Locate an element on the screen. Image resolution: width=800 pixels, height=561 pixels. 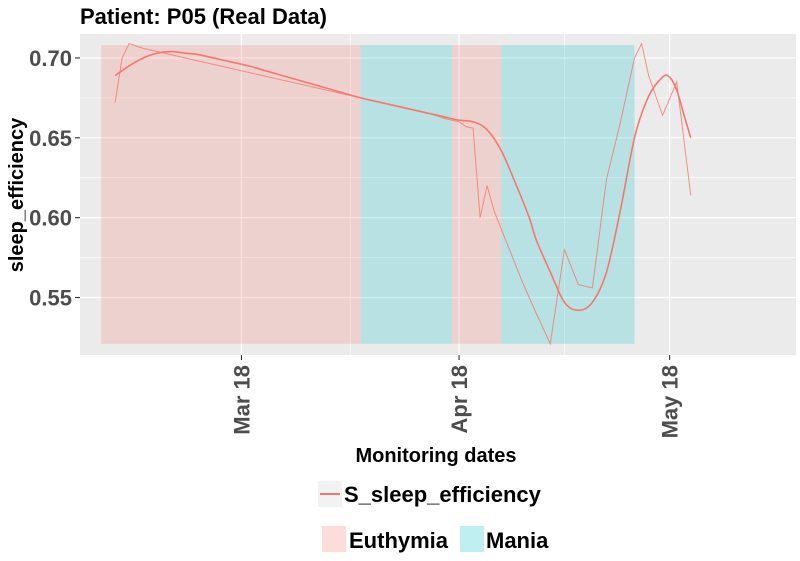
x-axis: Mar 18 Apr 18 May 18 is located at coordinates (456, 396).